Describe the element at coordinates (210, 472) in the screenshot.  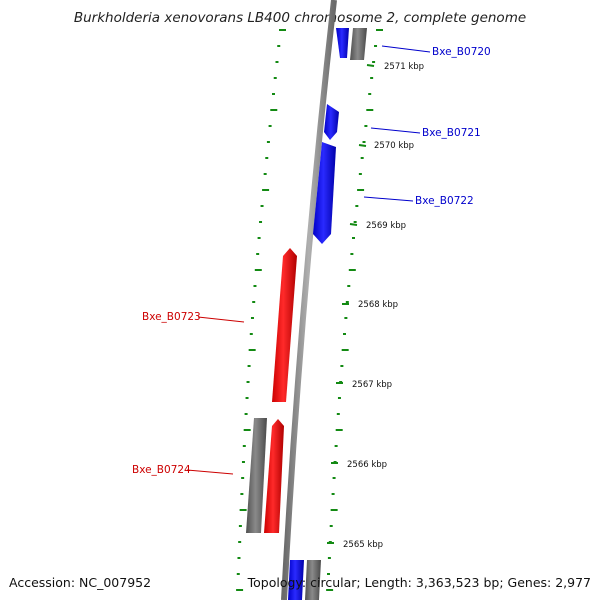
I see `leader-line-bxe-b0724` at that location.